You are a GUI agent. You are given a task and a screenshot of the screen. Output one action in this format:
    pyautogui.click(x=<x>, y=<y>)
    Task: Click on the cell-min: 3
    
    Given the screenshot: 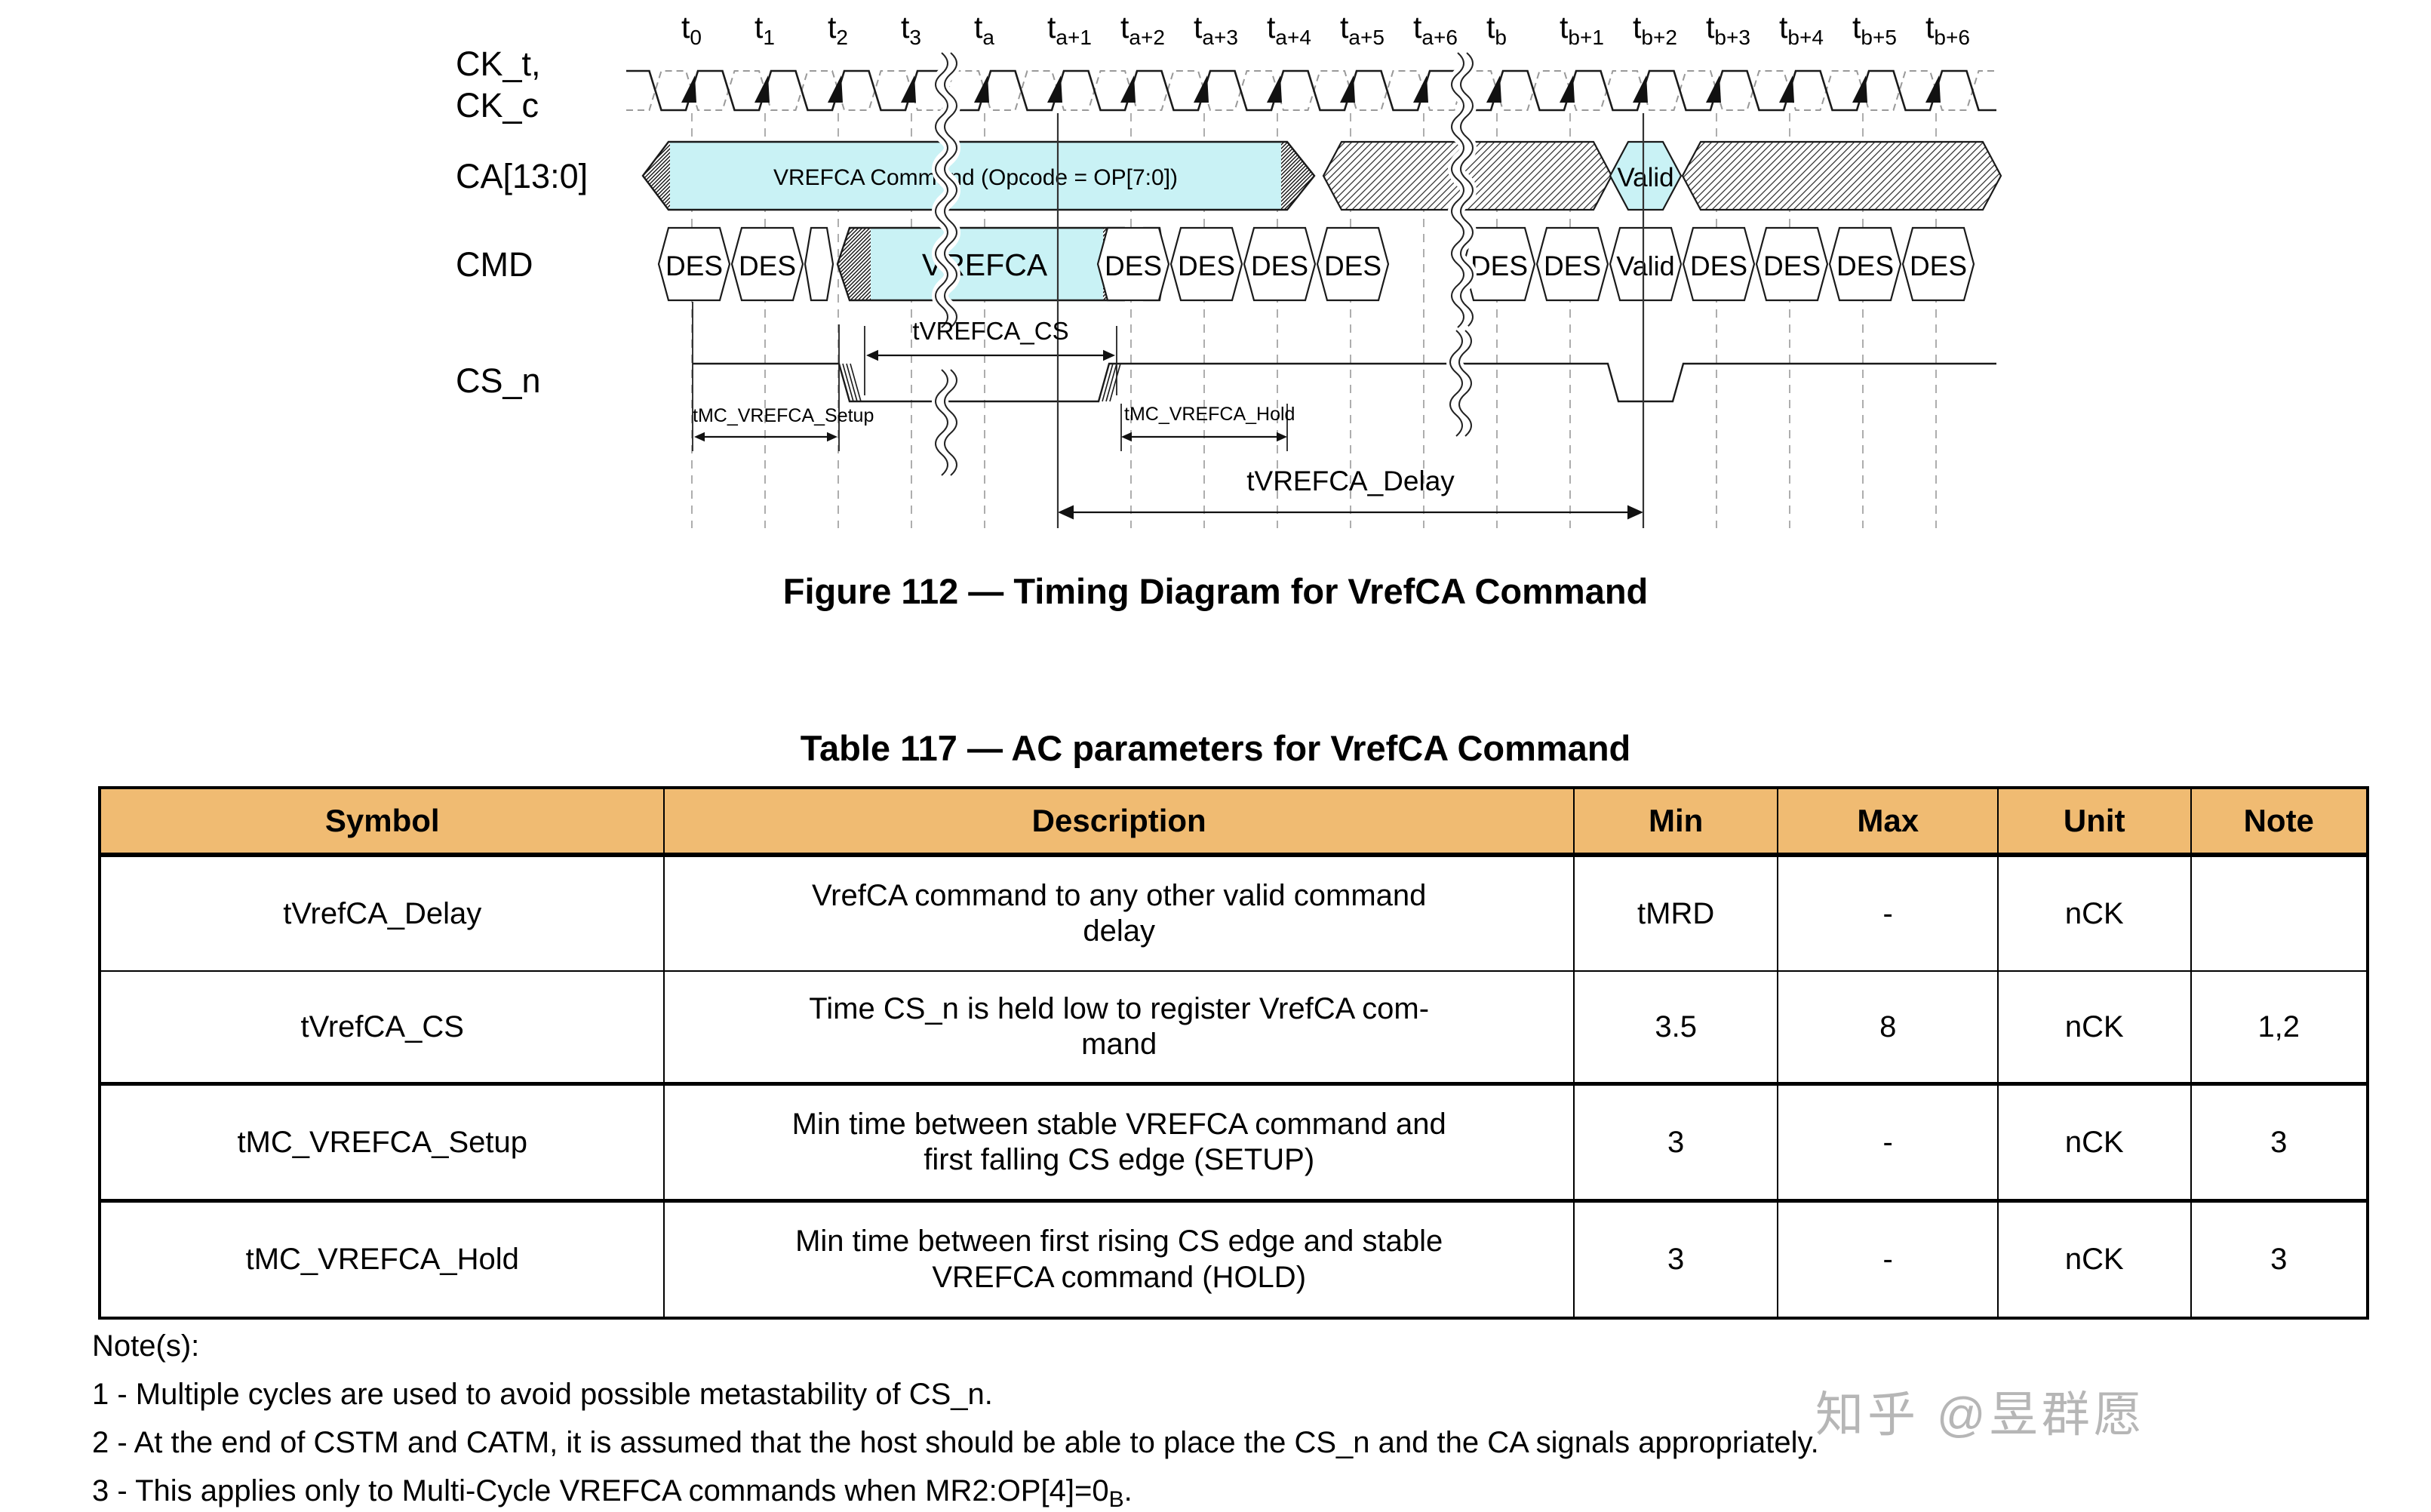 What is the action you would take?
    pyautogui.click(x=1675, y=1142)
    